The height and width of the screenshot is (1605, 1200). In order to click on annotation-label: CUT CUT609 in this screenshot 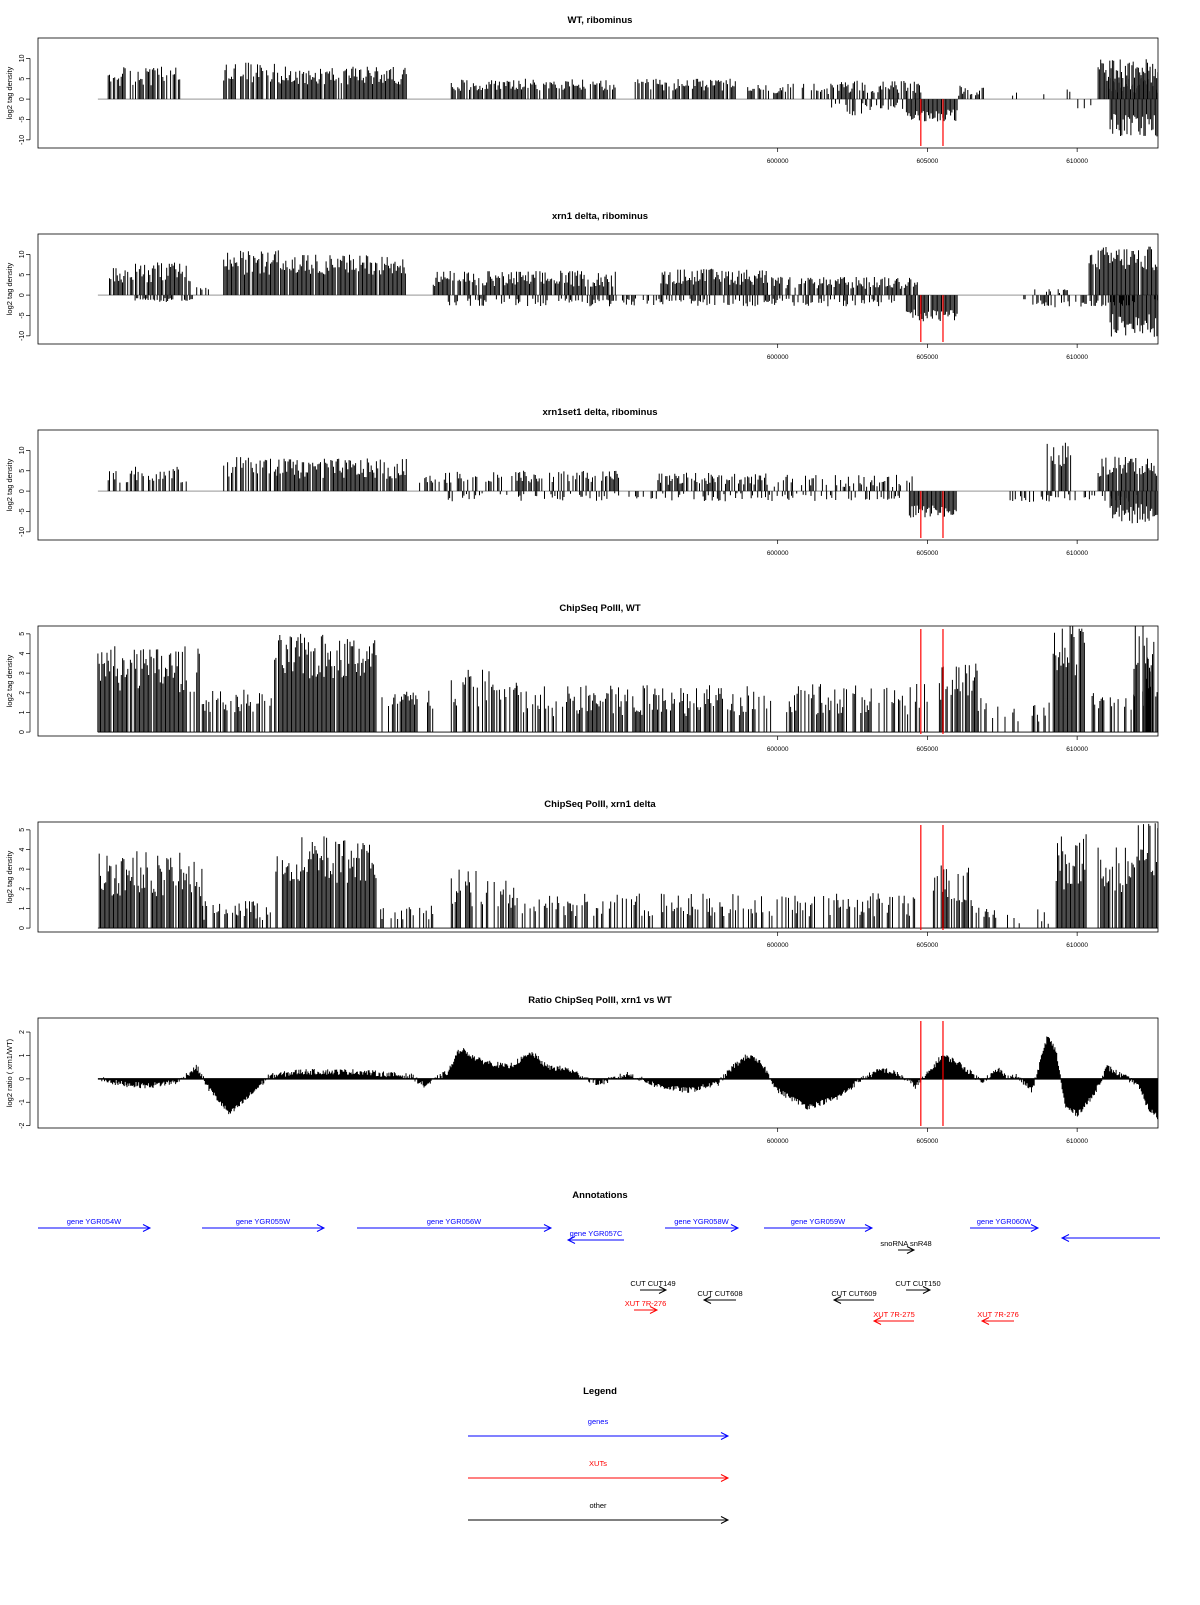, I will do `click(853, 1293)`.